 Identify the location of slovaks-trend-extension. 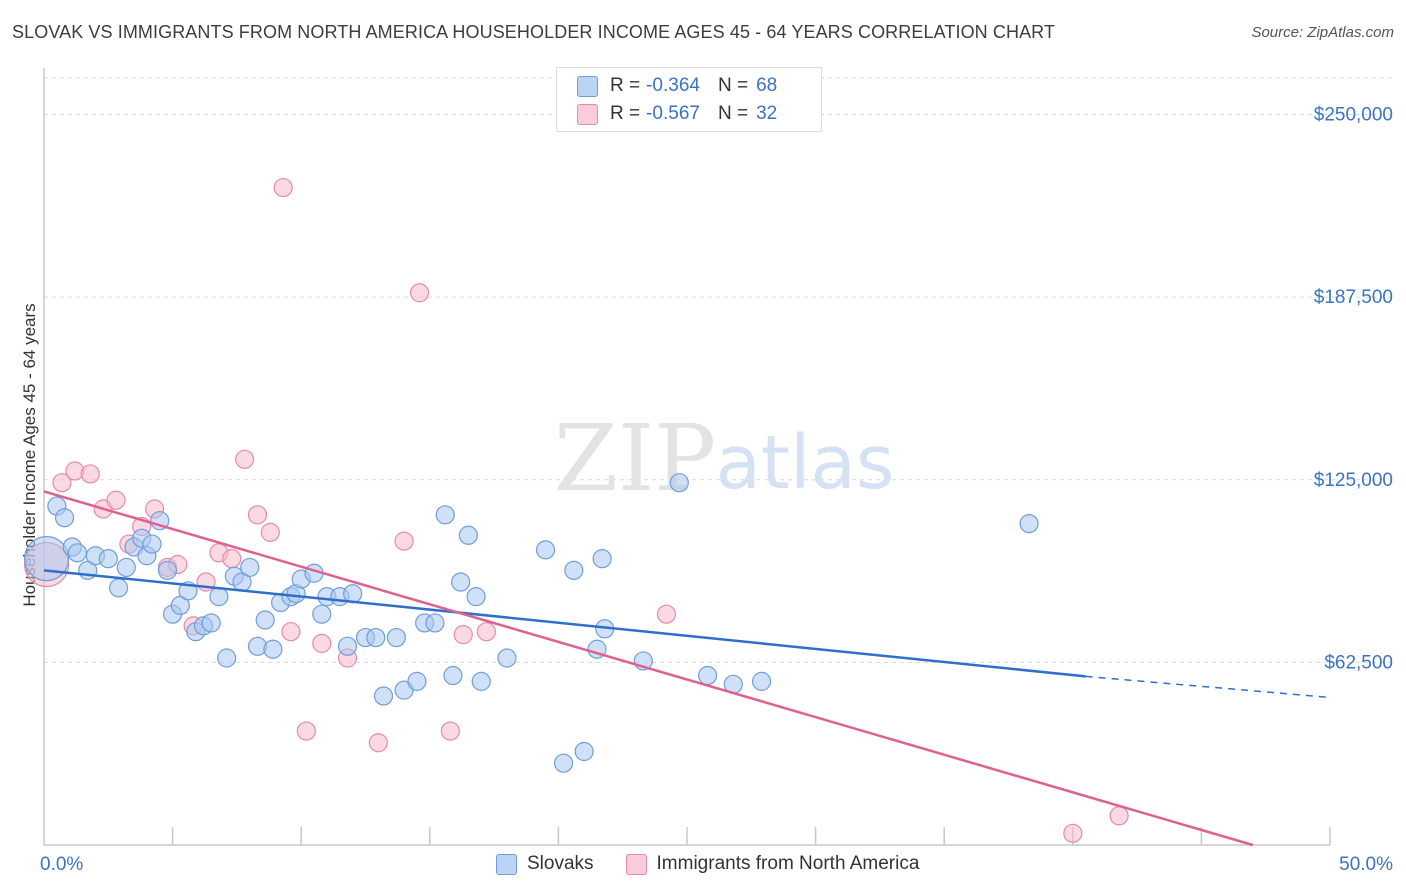
(1208, 687).